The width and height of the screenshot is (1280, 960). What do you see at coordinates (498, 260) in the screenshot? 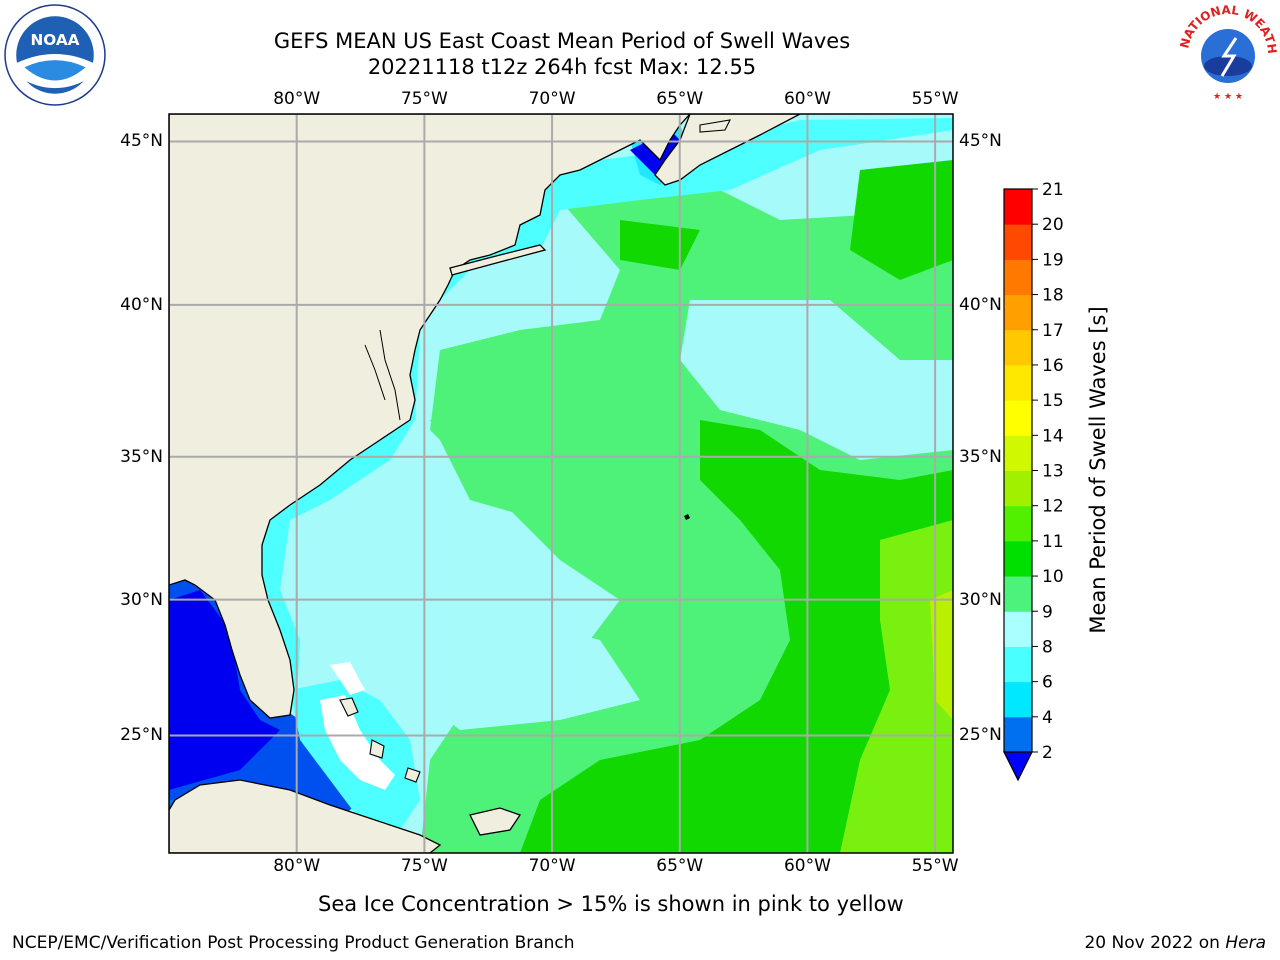
I see `land-long-island` at bounding box center [498, 260].